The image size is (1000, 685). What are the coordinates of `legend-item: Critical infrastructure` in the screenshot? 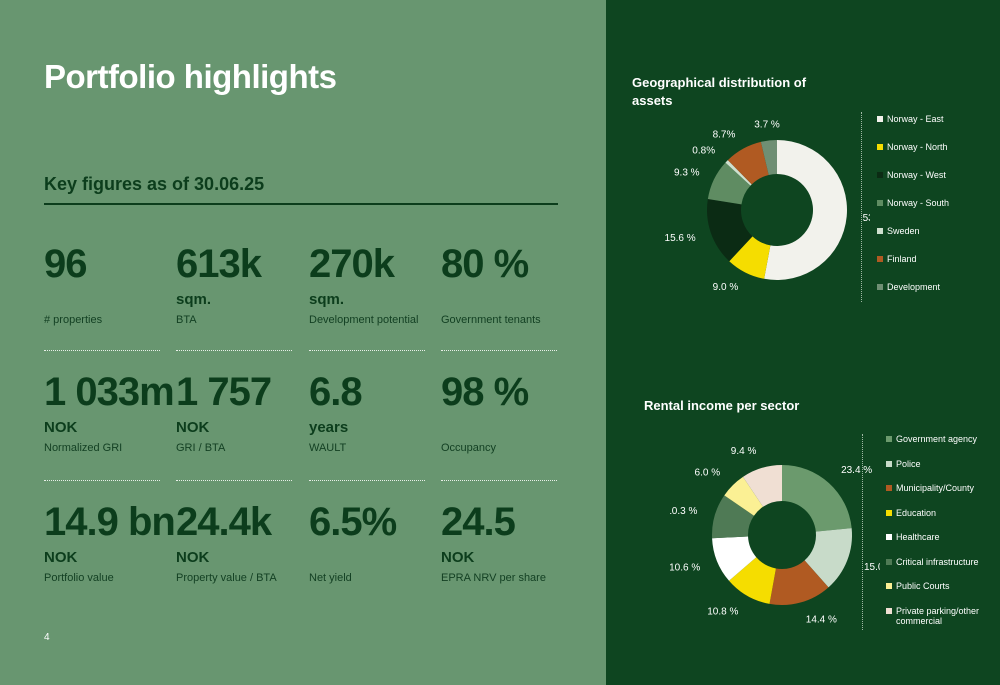 It's located at (943, 562).